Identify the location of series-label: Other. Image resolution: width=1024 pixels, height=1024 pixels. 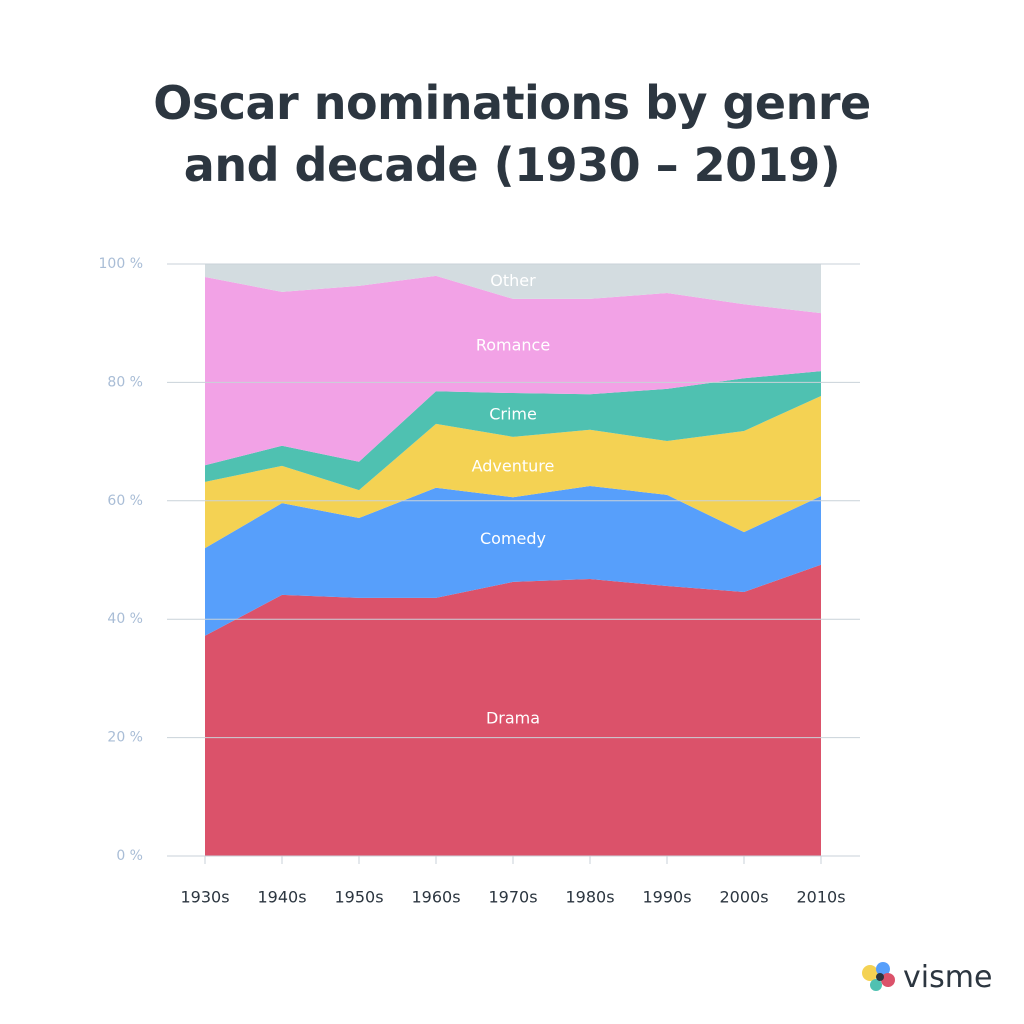
(513, 280).